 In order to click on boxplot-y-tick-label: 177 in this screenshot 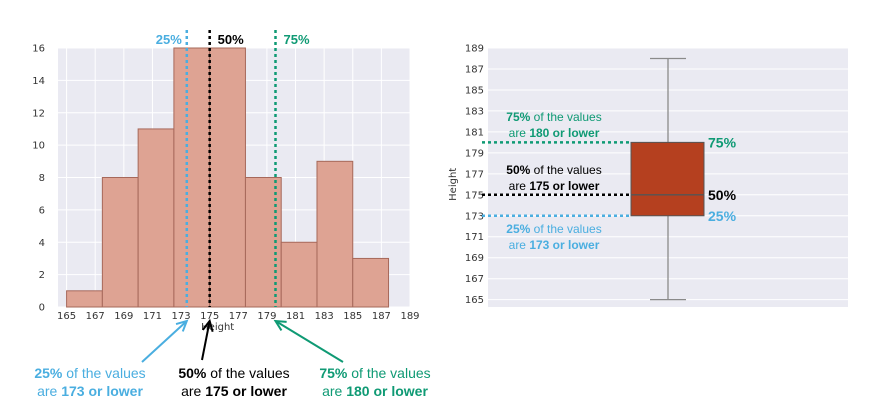, I will do `click(474, 174)`.